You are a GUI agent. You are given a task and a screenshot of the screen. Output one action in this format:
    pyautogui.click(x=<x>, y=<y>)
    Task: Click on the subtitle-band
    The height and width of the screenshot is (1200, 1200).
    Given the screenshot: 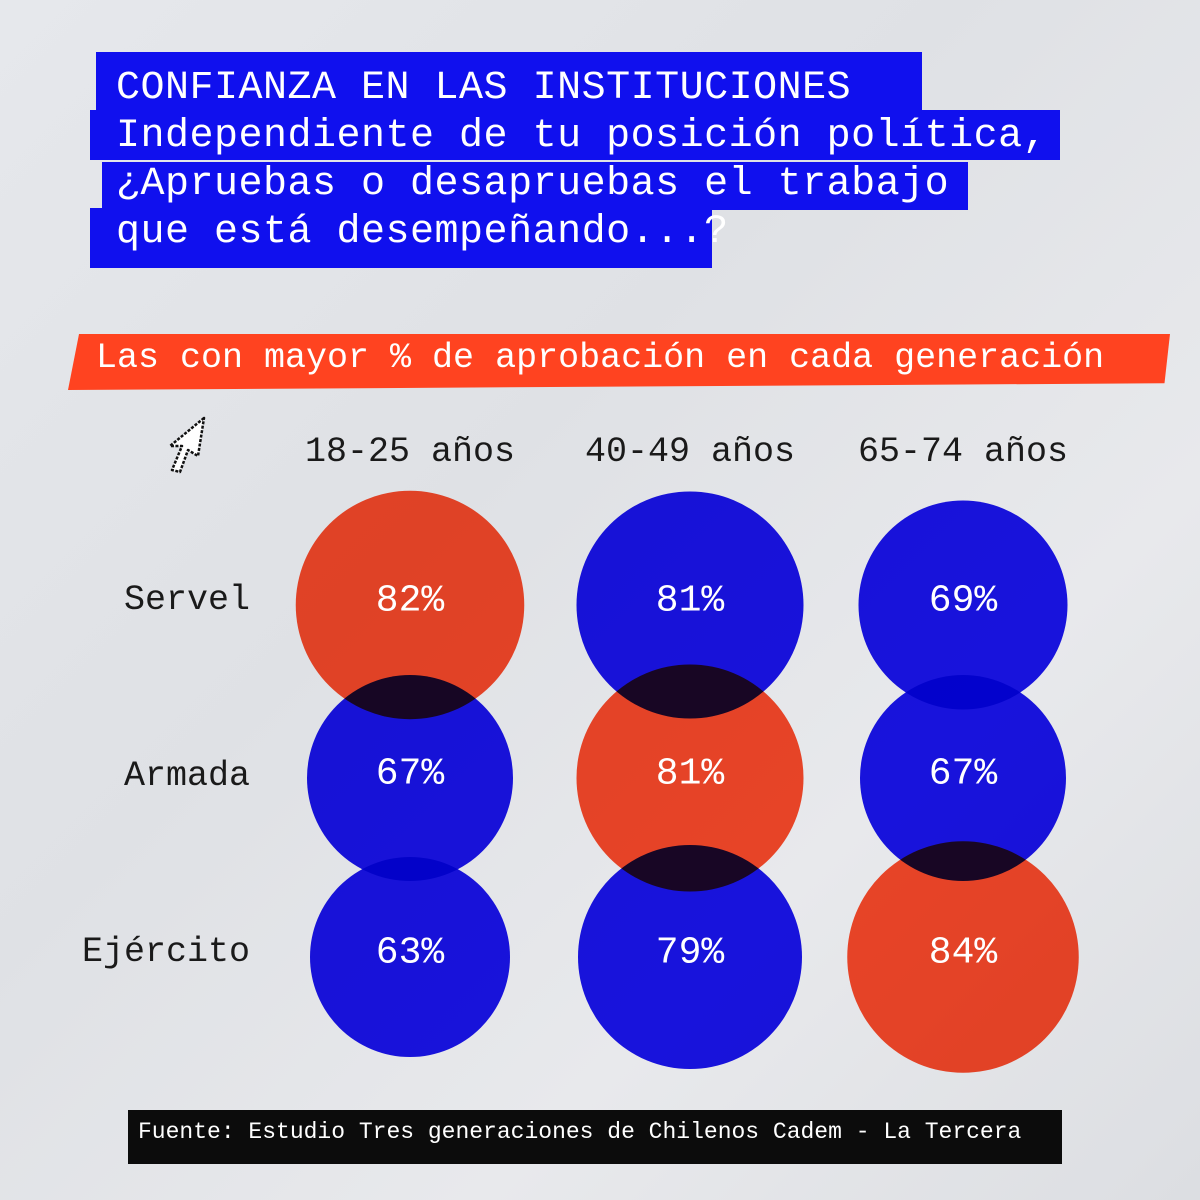 What is the action you would take?
    pyautogui.click(x=619, y=362)
    